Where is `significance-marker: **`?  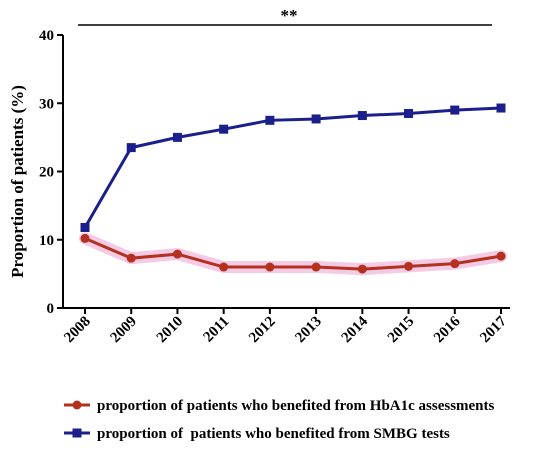
significance-marker: ** is located at coordinates (289, 15).